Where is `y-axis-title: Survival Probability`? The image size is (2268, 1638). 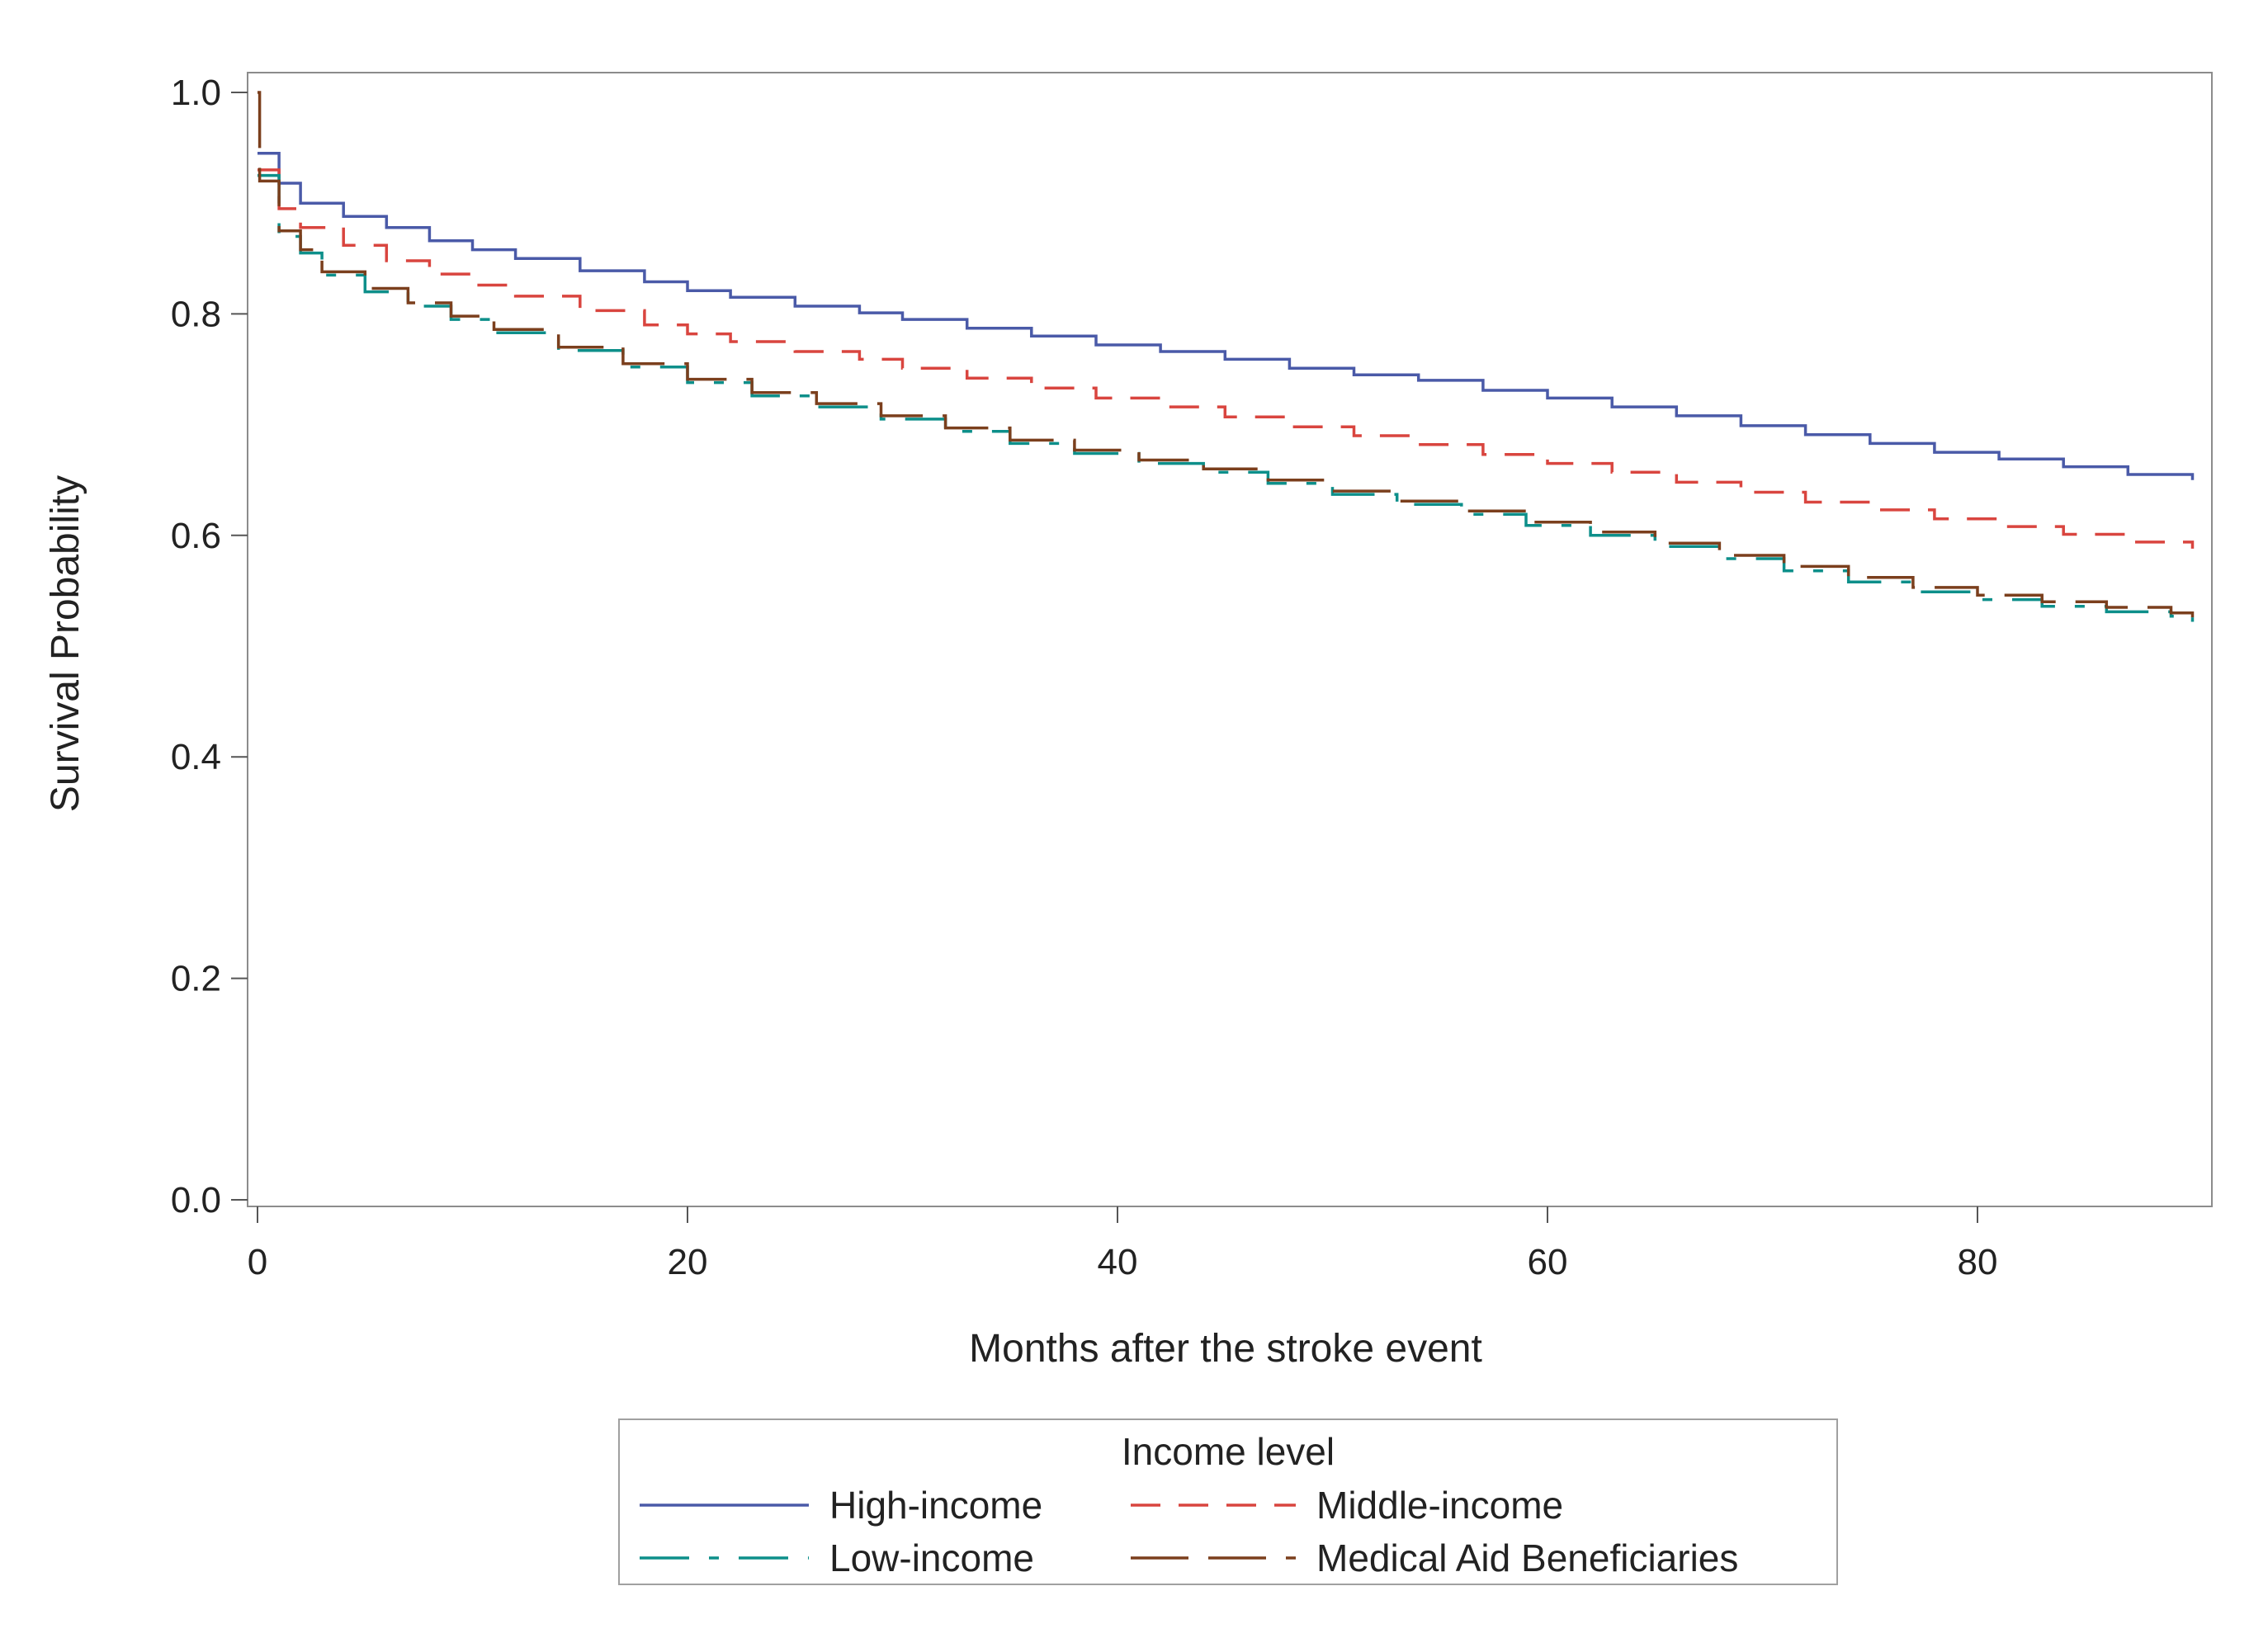 y-axis-title: Survival Probability is located at coordinates (65, 643).